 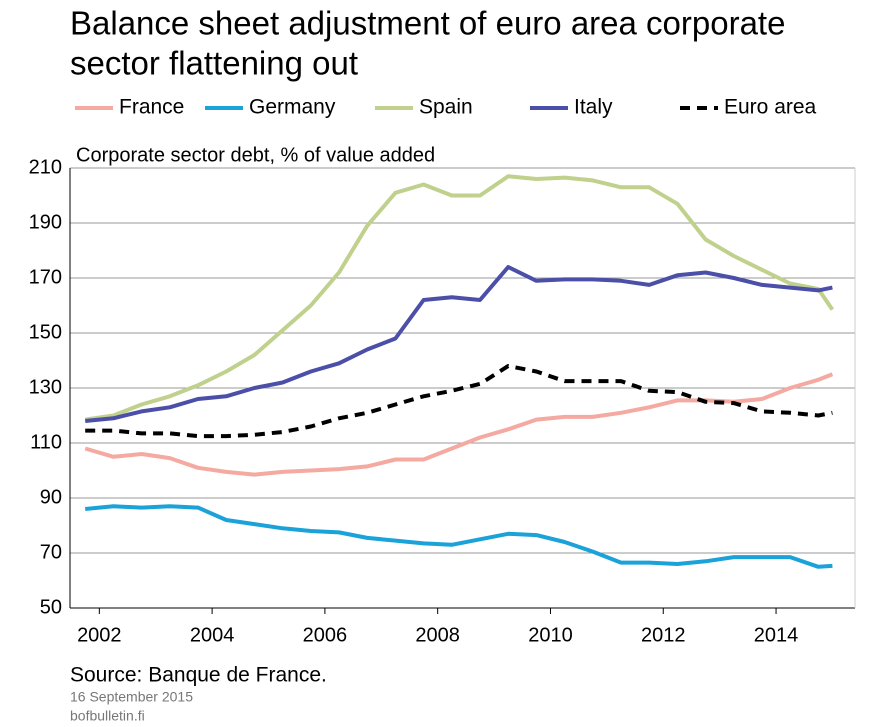 What do you see at coordinates (107, 716) in the screenshot?
I see `site: bofbulletin.fi` at bounding box center [107, 716].